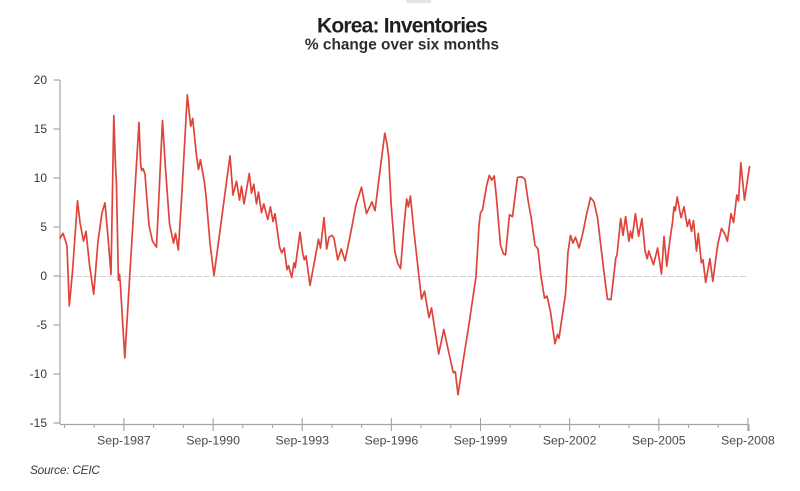 The height and width of the screenshot is (491, 800). Describe the element at coordinates (659, 440) in the screenshot. I see `svg-text: Sep-2005` at that location.